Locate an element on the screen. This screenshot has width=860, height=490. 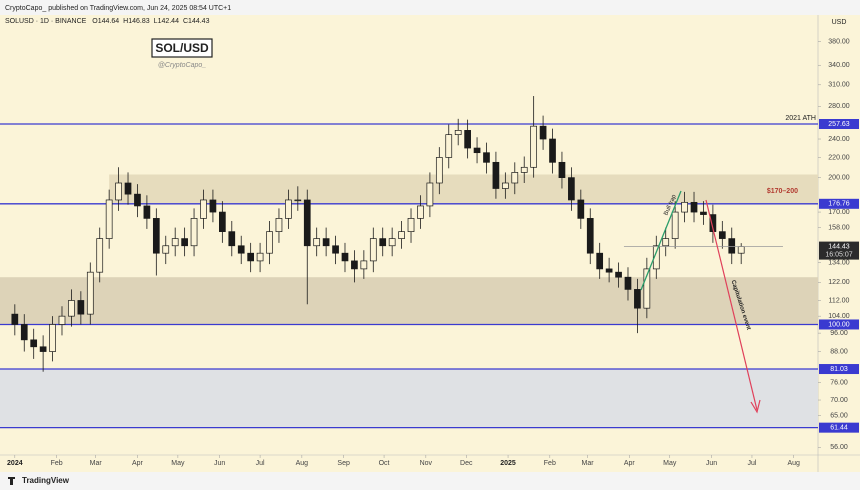
y-tick-label: 96.00 is located at coordinates (839, 333).